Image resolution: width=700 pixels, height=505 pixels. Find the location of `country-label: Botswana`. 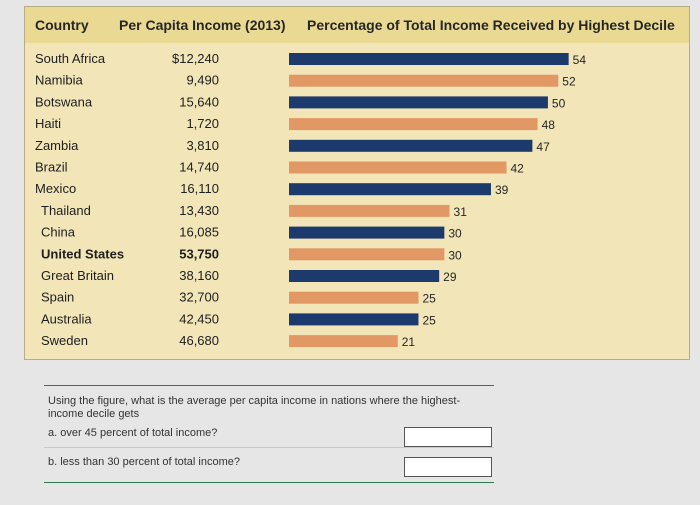

country-label: Botswana is located at coordinates (64, 101).